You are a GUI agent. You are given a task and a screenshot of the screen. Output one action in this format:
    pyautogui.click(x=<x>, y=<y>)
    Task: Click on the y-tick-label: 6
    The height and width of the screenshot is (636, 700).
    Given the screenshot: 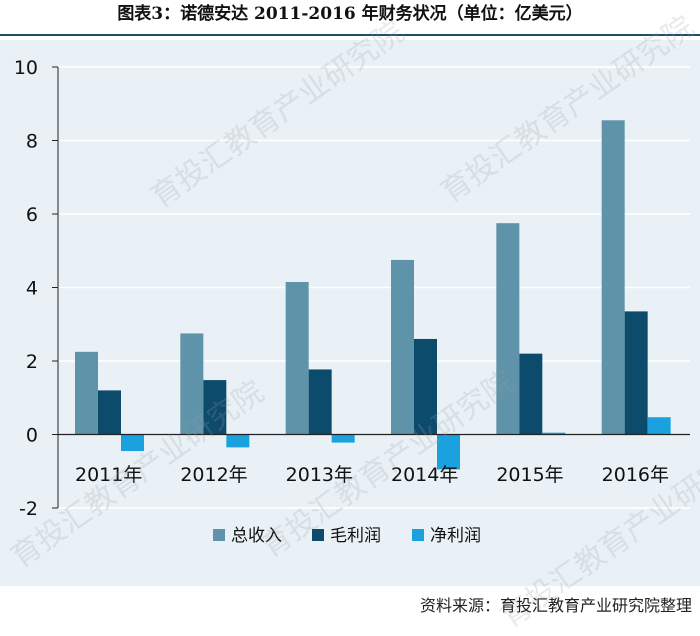 What is the action you would take?
    pyautogui.click(x=32, y=215)
    